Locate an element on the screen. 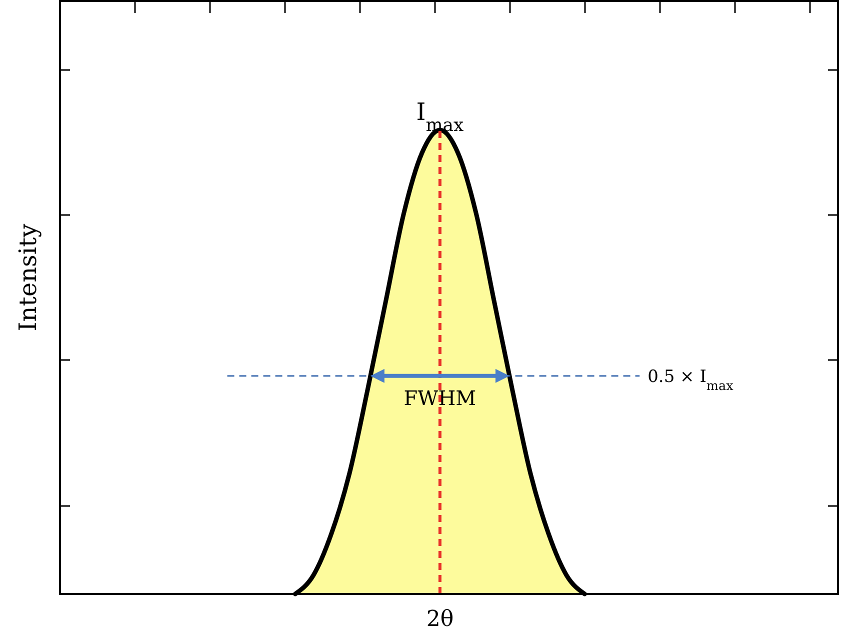 The width and height of the screenshot is (841, 637). x-axis-title: 2θ is located at coordinates (440, 619).